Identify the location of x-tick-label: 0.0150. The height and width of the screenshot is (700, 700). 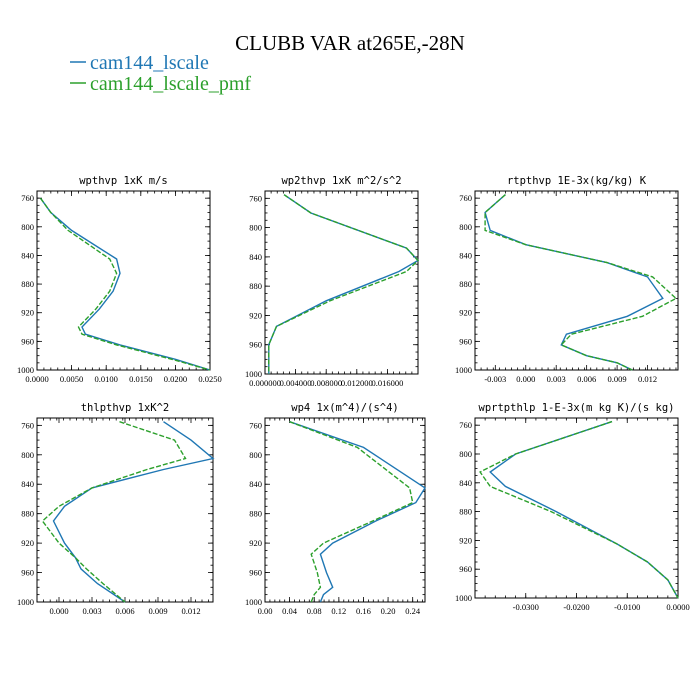
(140, 379).